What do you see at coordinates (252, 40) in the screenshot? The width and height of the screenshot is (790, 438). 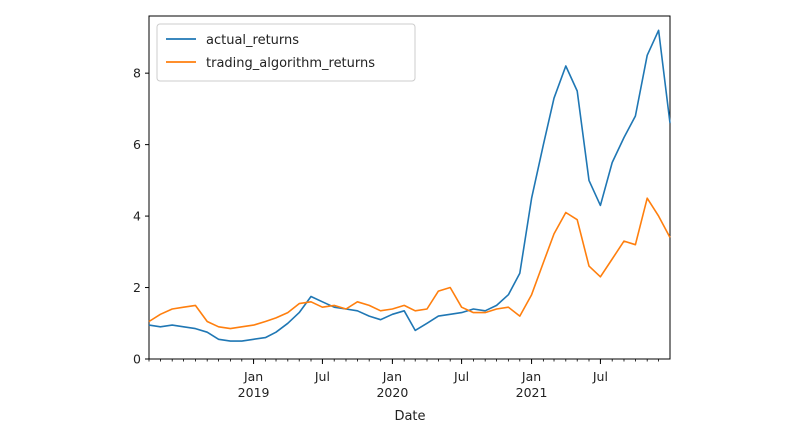 I see `legend-label: actual_returns` at bounding box center [252, 40].